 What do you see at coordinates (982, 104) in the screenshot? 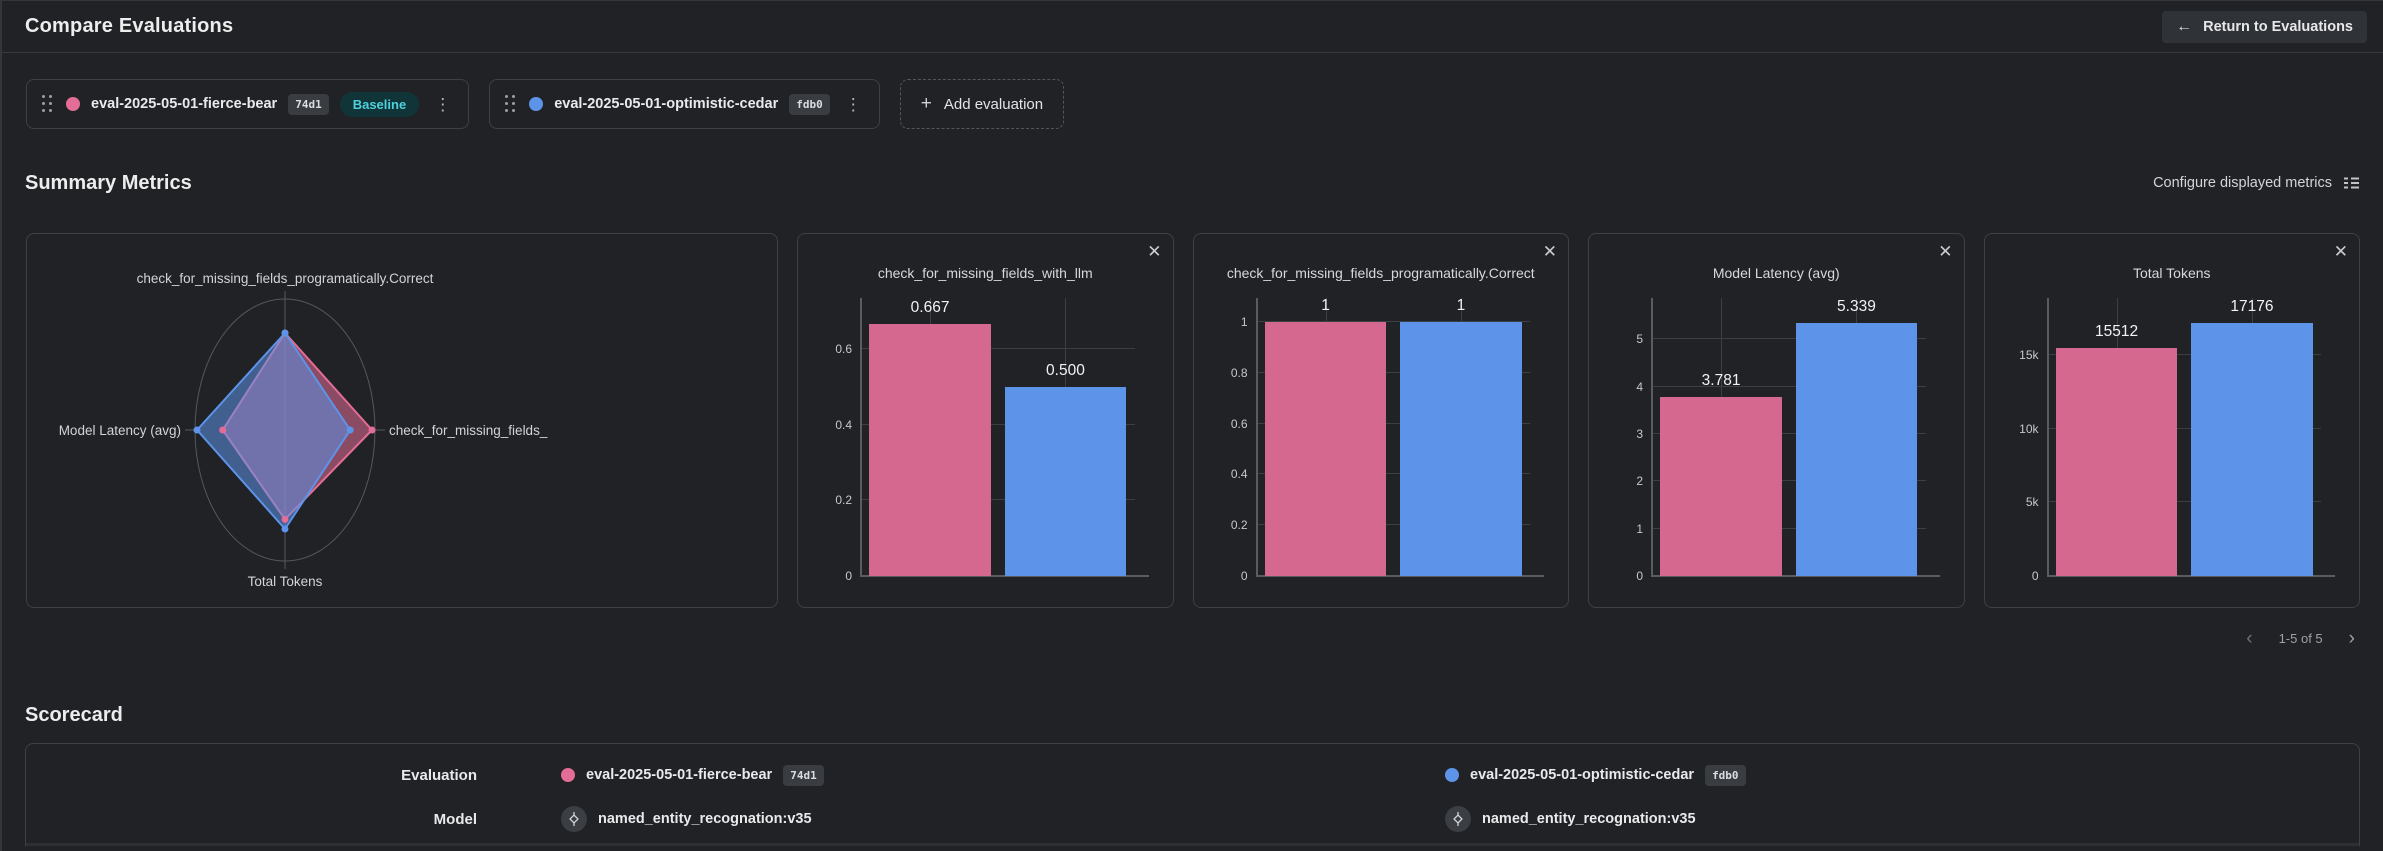
I see `add-evaluation-button: + Add evaluation` at bounding box center [982, 104].